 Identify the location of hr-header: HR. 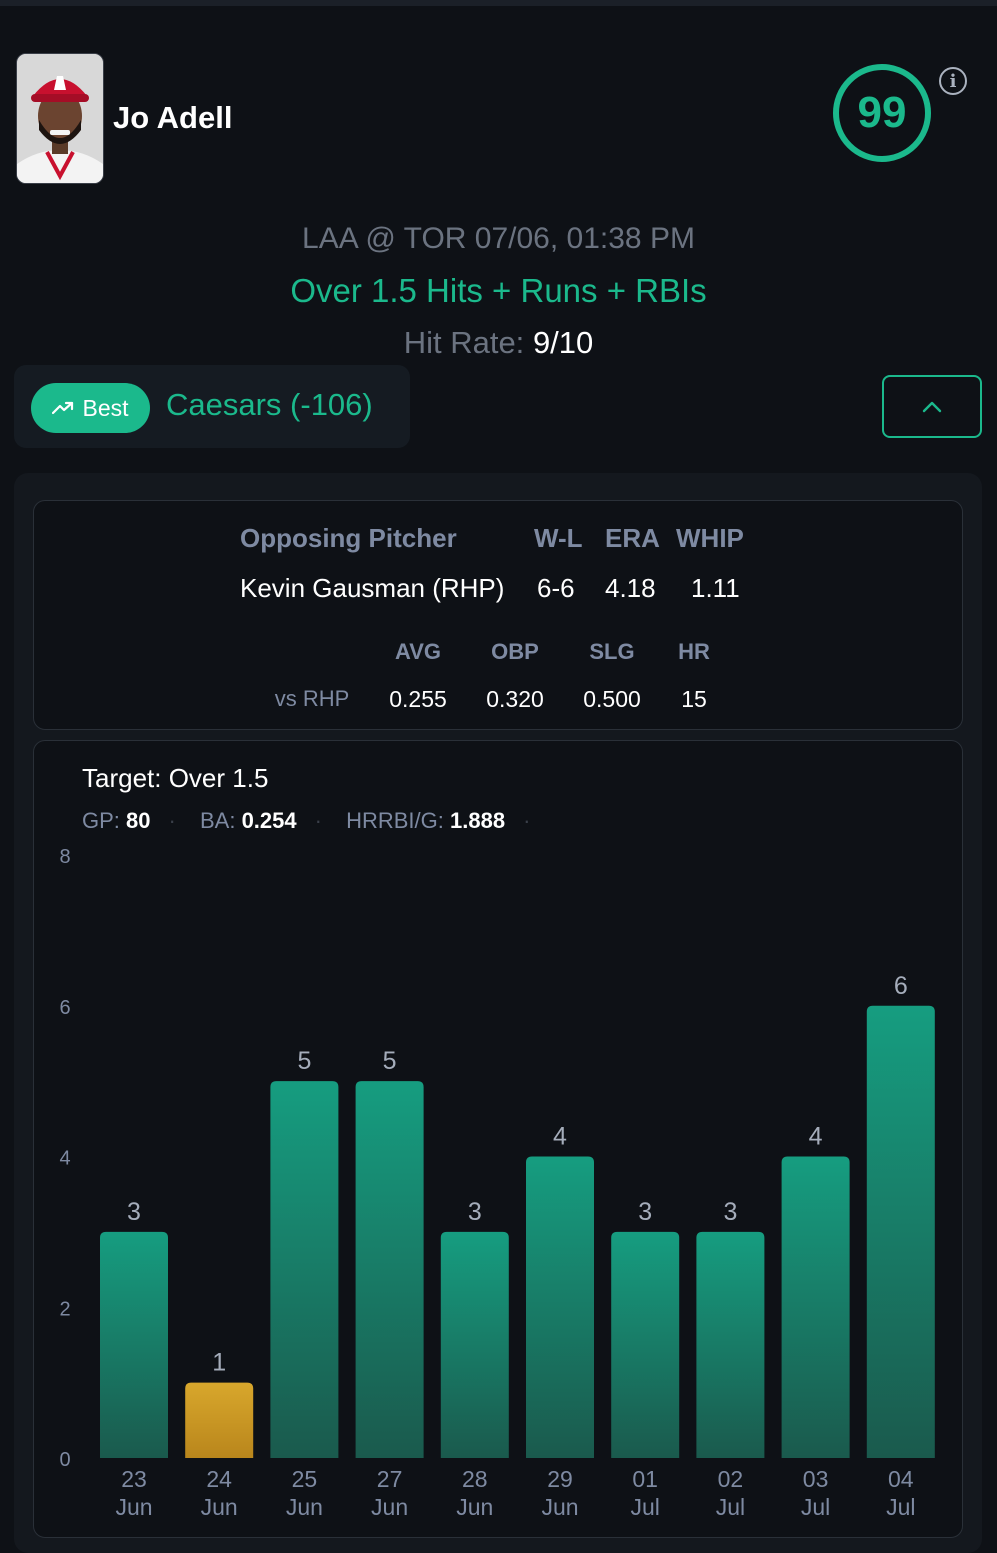
(694, 651).